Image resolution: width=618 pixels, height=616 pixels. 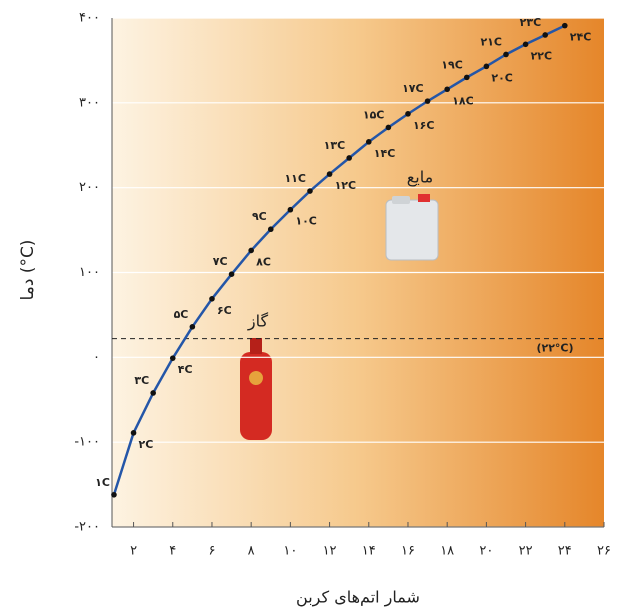 What do you see at coordinates (89, 272) in the screenshot?
I see `y-tick-label: ۱۰۰` at bounding box center [89, 272].